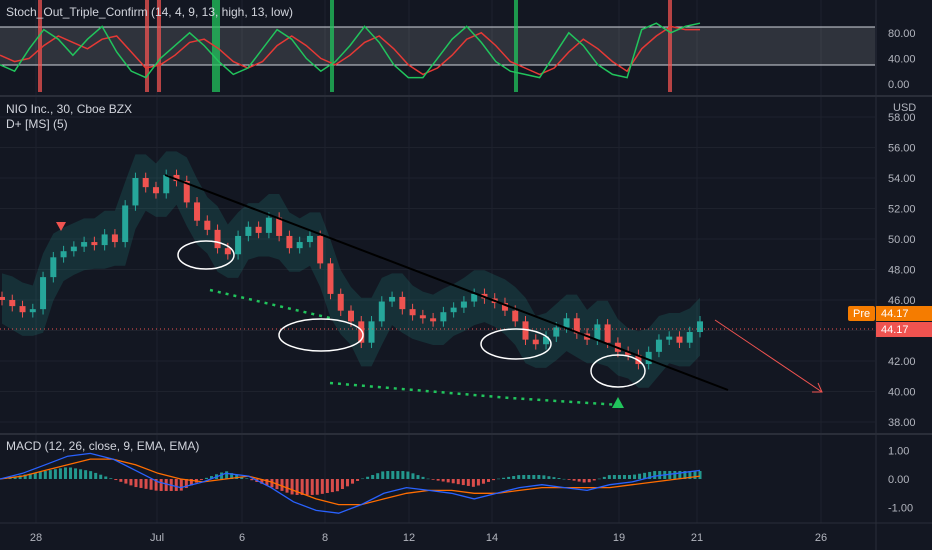 Image resolution: width=932 pixels, height=550 pixels. I want to click on stoch-price-axis: 80.00 40.00 0.00, so click(902, 59).